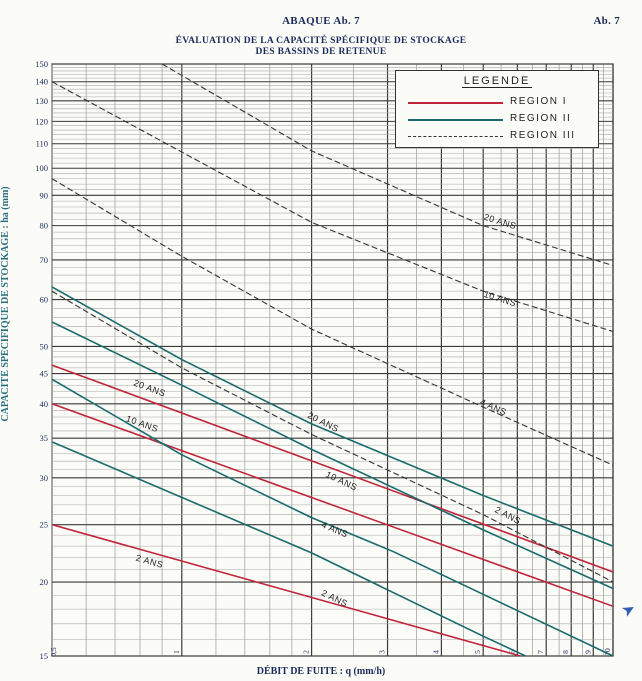 This screenshot has width=642, height=681. What do you see at coordinates (53, 652) in the screenshot?
I see `x-tick-label: 0,5` at bounding box center [53, 652].